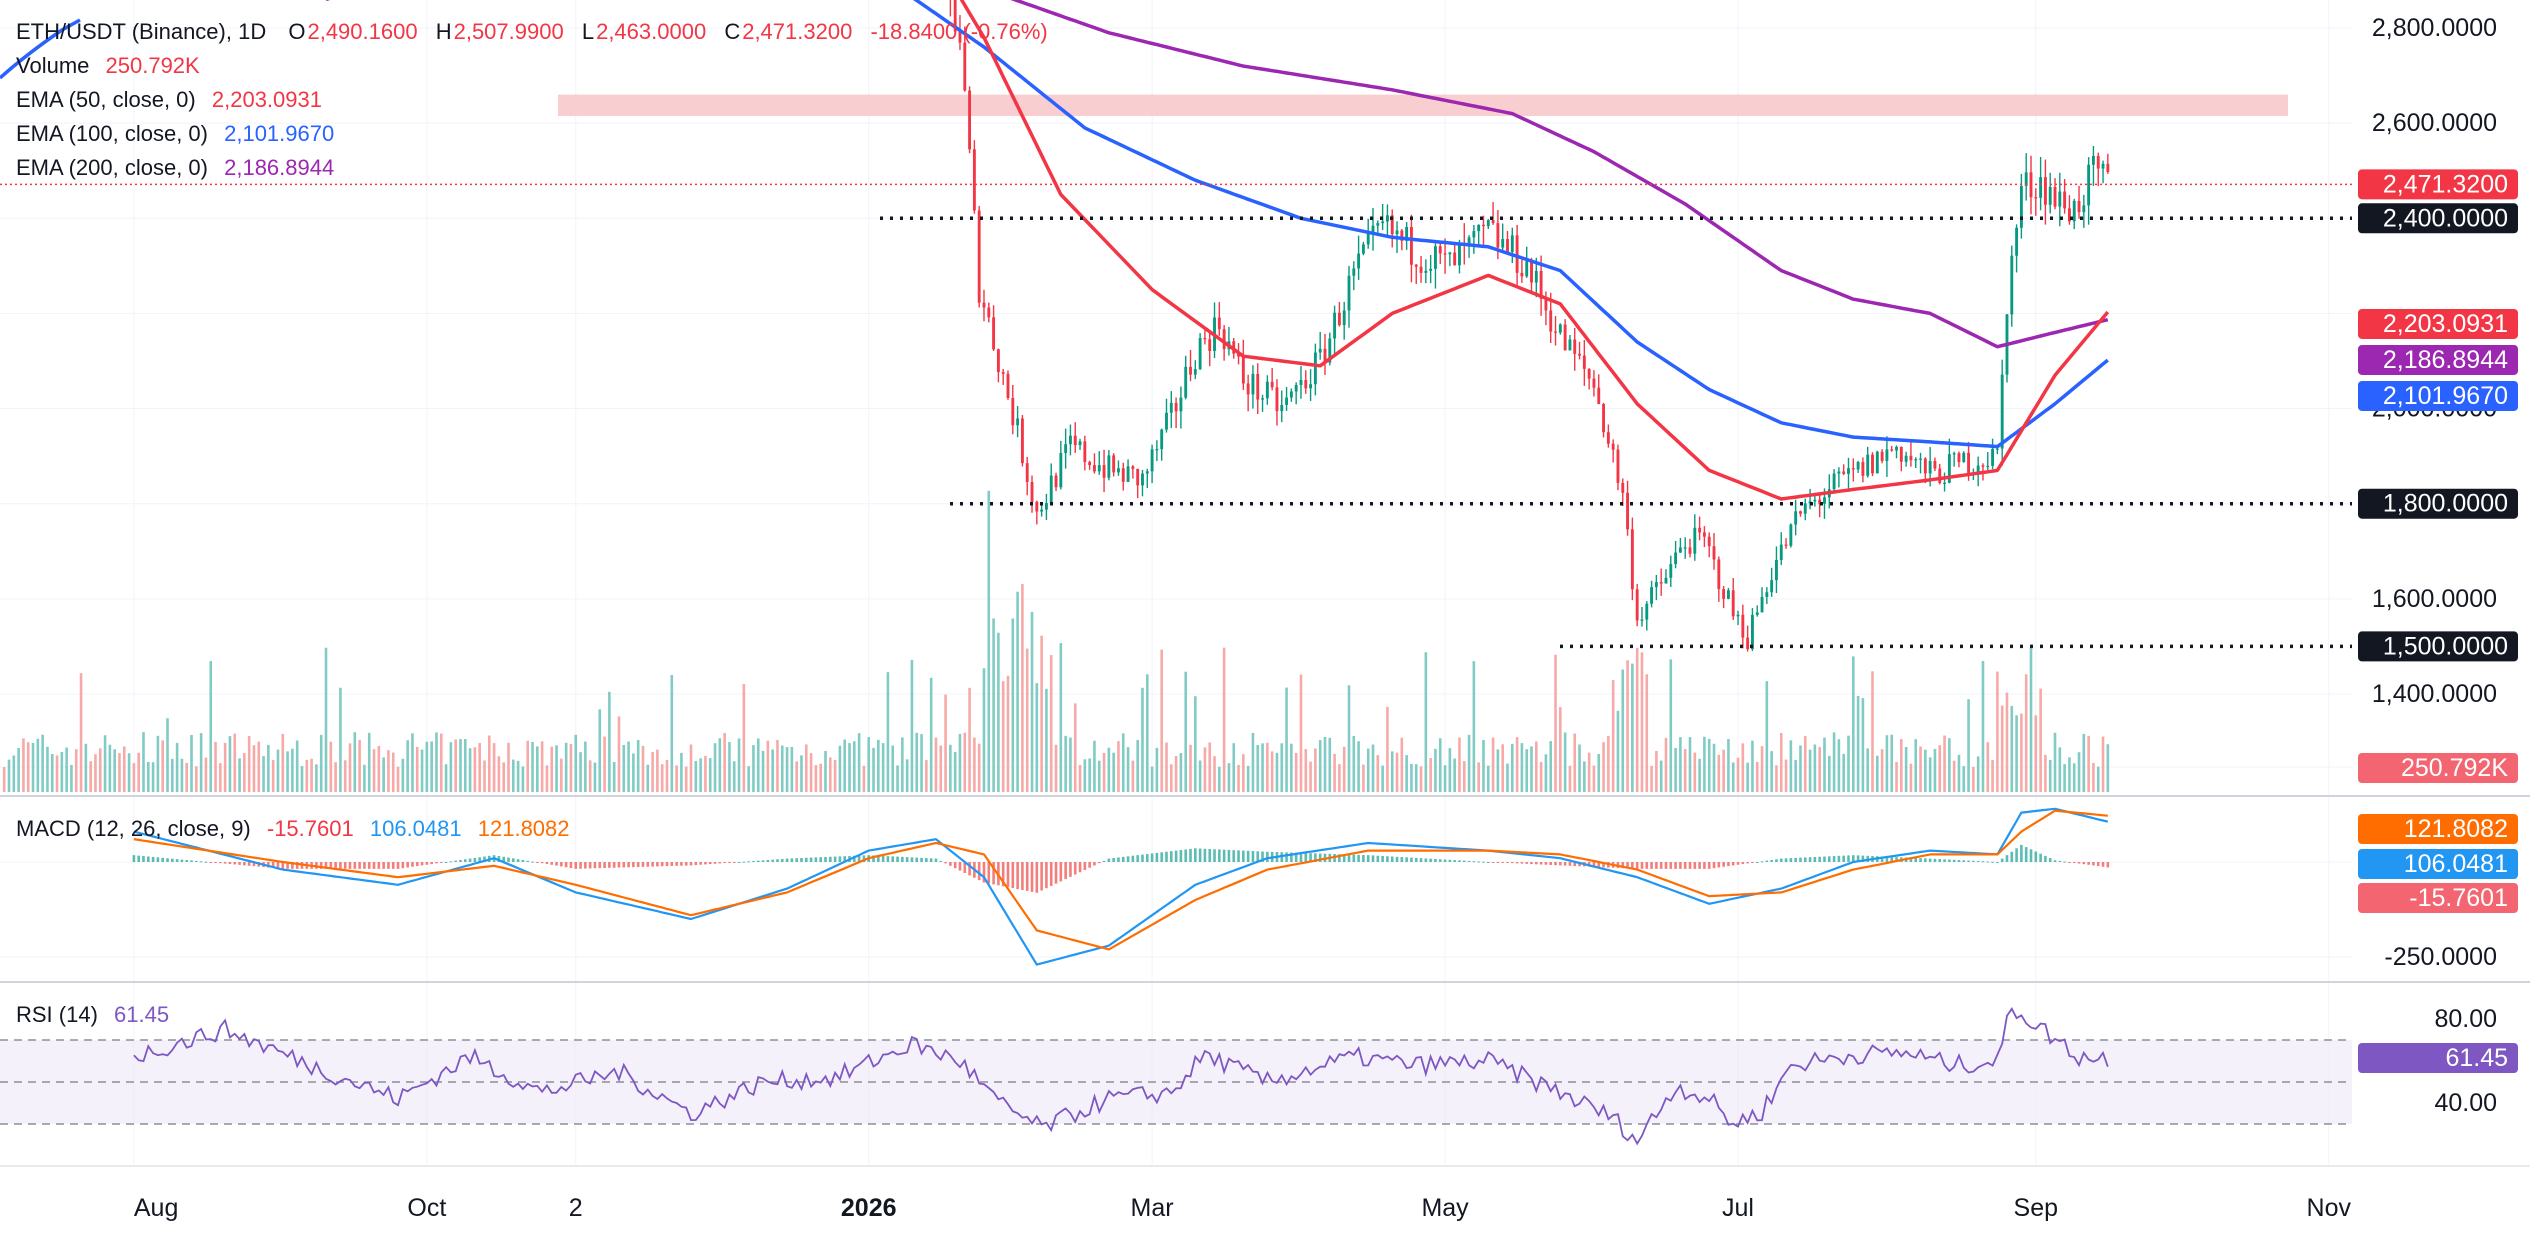  What do you see at coordinates (176, 168) in the screenshot?
I see `ema200-legend: EMA (200, close, 0) 2,186.8944` at bounding box center [176, 168].